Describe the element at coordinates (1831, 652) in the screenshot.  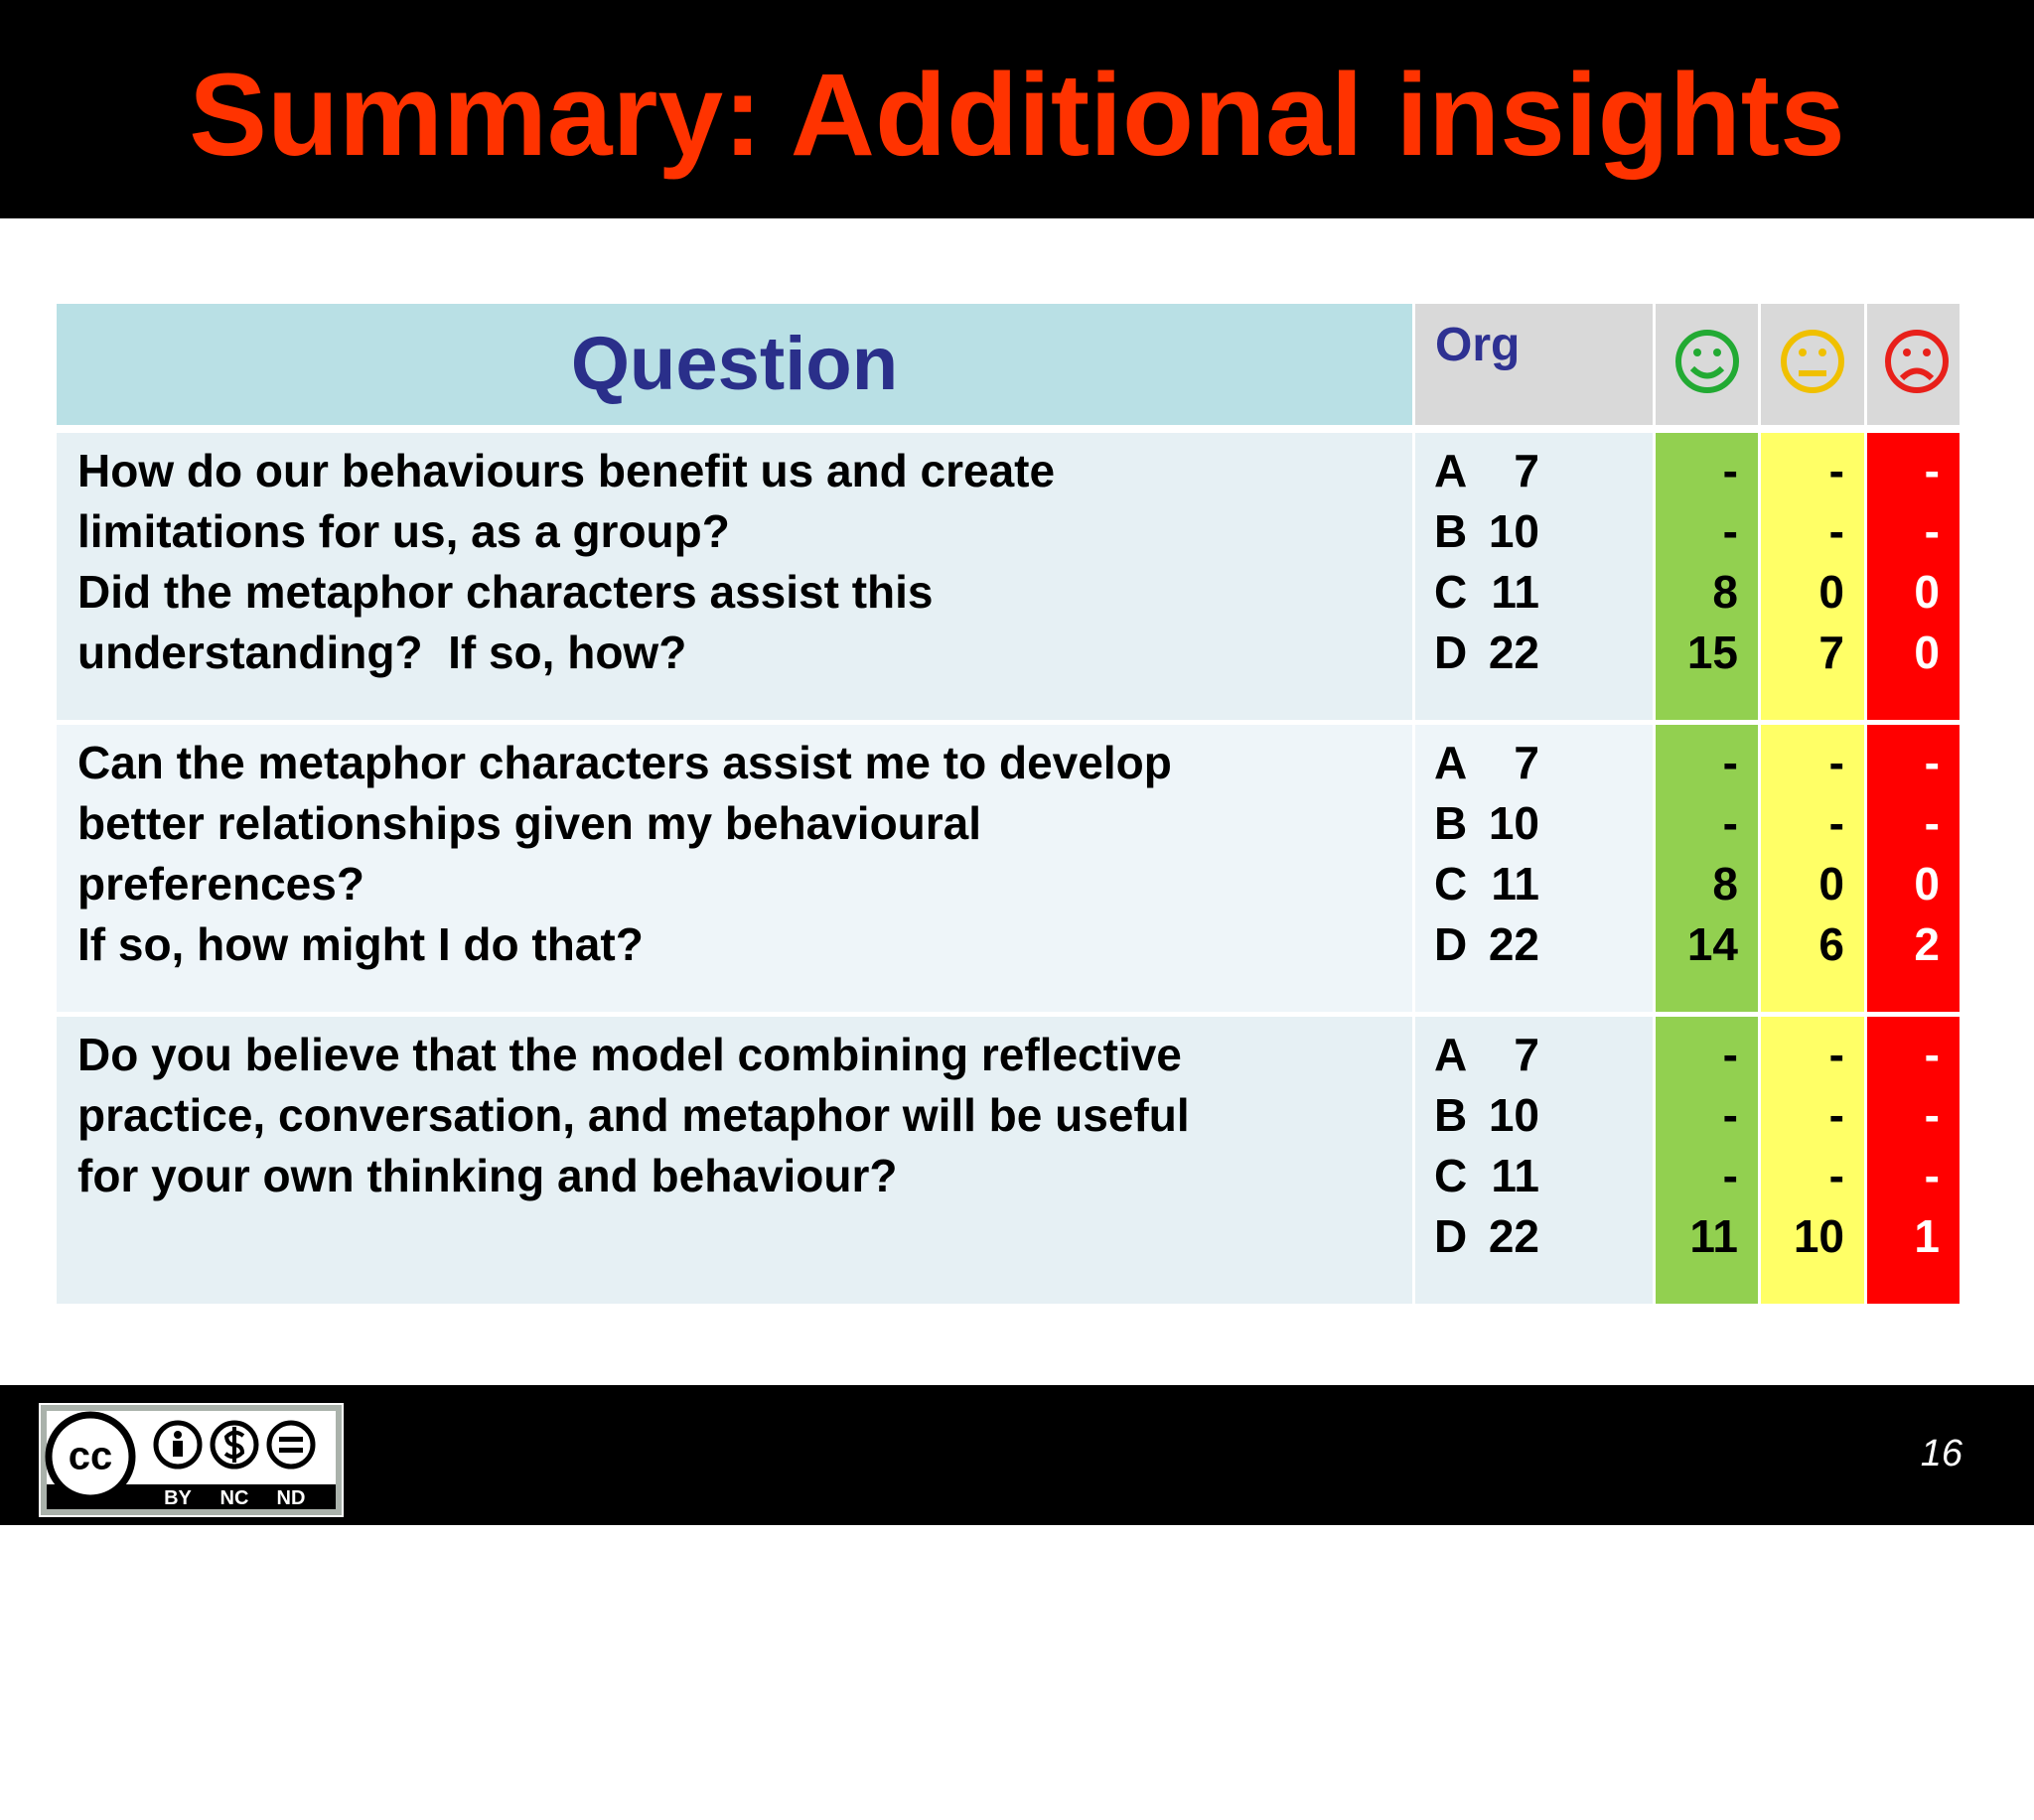
I see `score: 7` at that location.